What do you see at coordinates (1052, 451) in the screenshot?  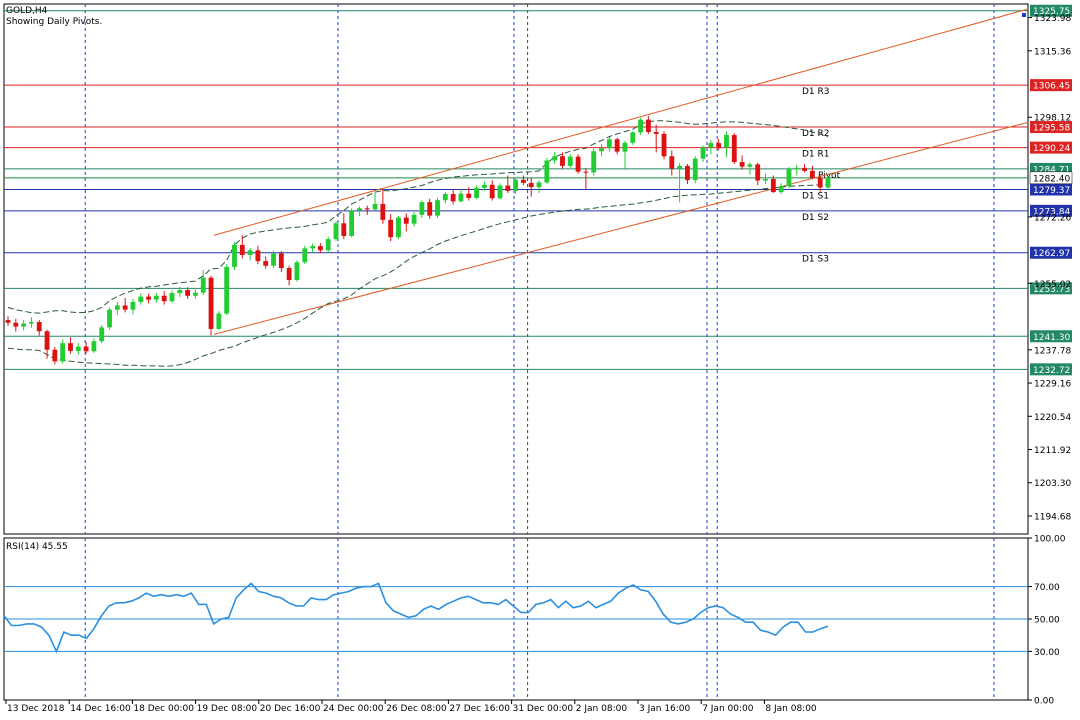 I see `price-tick-label: 1211.92` at bounding box center [1052, 451].